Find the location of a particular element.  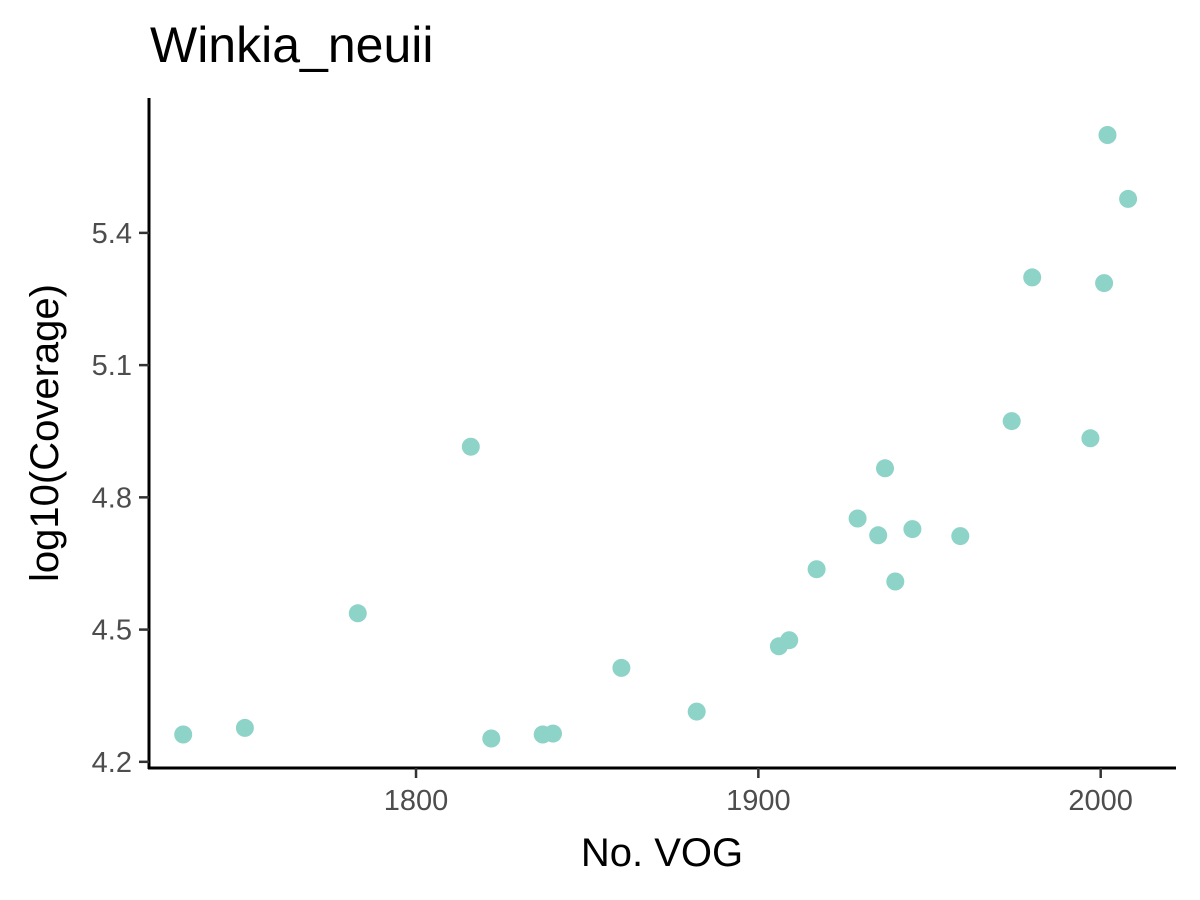

y-tick-label-1: 4.5 is located at coordinates (112, 631).